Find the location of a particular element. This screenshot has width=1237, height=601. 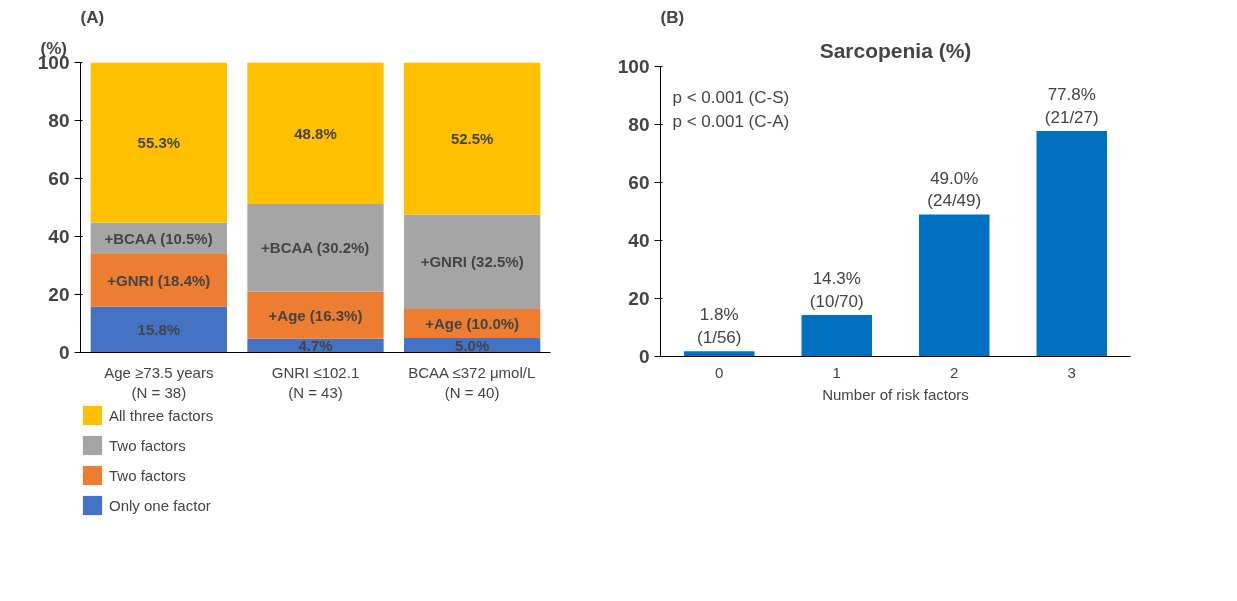

data-label: +GNRI (32.5%) is located at coordinates (472, 262).